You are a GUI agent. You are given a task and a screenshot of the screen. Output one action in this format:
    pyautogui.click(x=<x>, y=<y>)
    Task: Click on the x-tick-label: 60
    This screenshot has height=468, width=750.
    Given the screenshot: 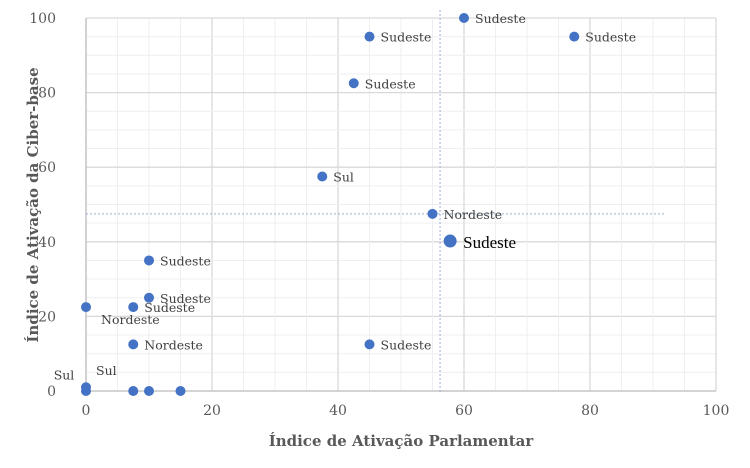 What is the action you would take?
    pyautogui.click(x=464, y=411)
    